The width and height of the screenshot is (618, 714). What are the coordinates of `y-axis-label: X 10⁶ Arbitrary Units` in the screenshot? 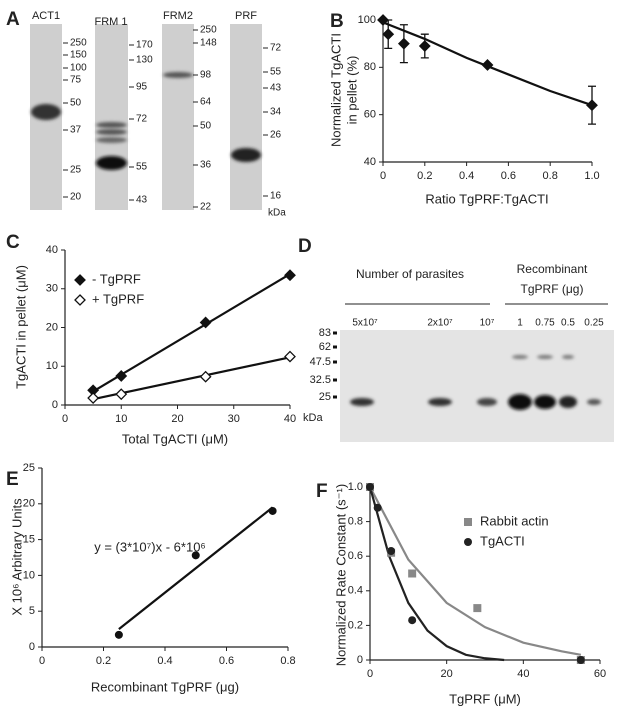 It's located at (16, 557).